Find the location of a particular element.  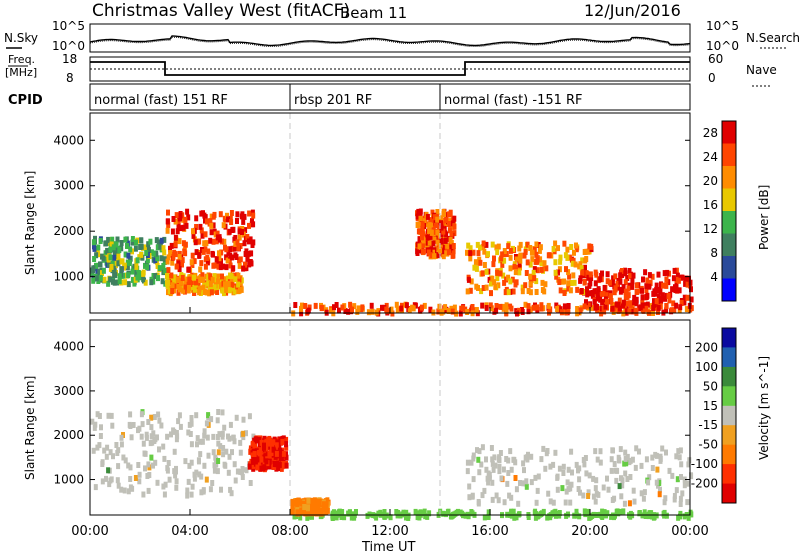

power-colorbar-swatch is located at coordinates (729, 132).